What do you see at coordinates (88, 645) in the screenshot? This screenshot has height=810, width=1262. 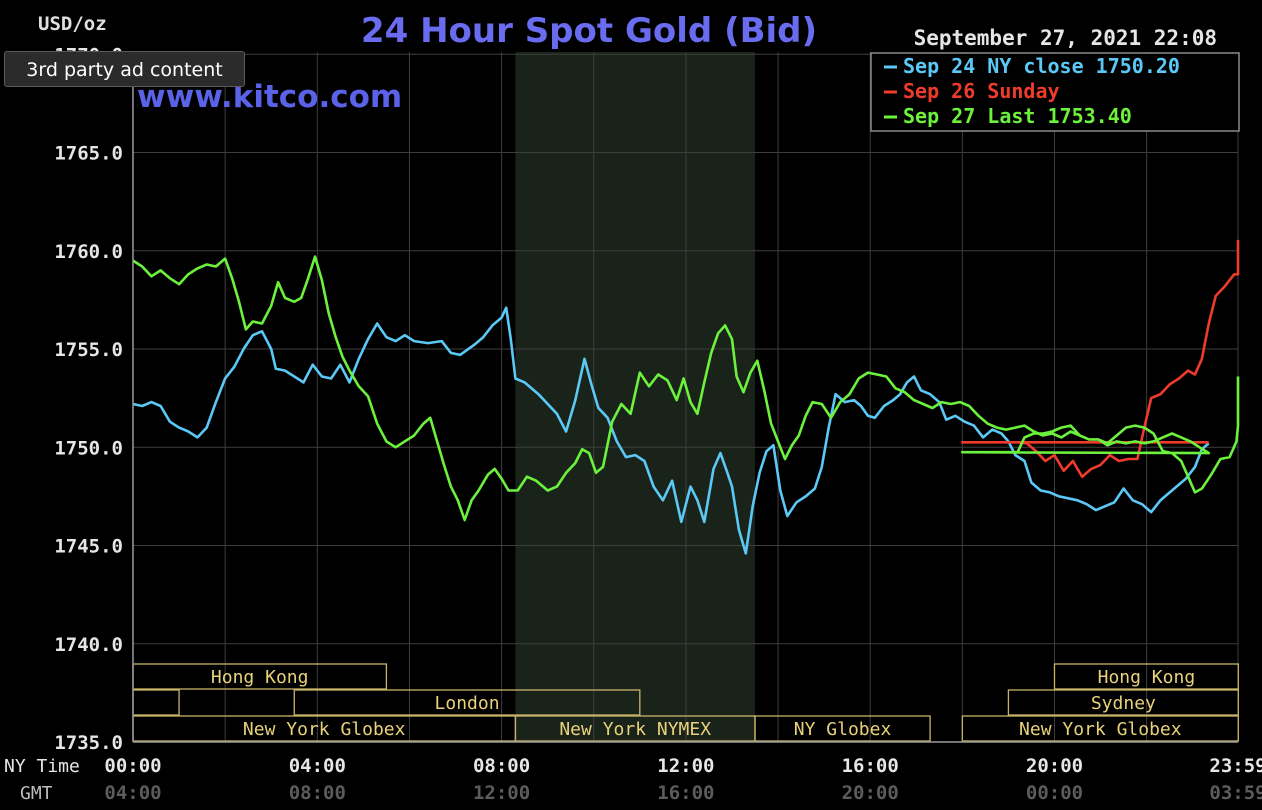 I see `y-tick-label: 1740.0` at bounding box center [88, 645].